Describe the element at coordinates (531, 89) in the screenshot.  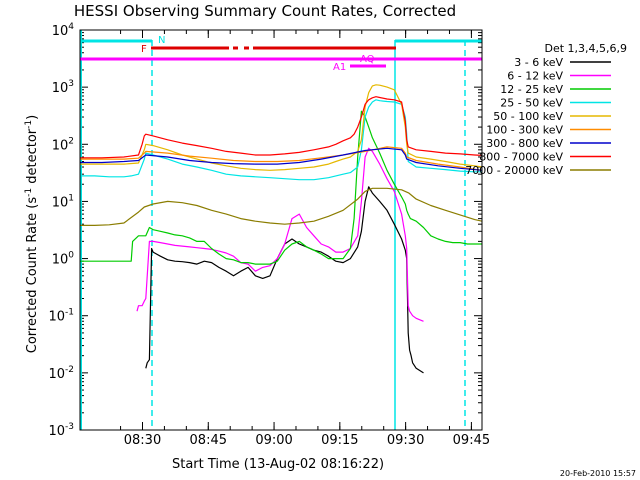
I see `legend-label: 12 - 25 keV` at that location.